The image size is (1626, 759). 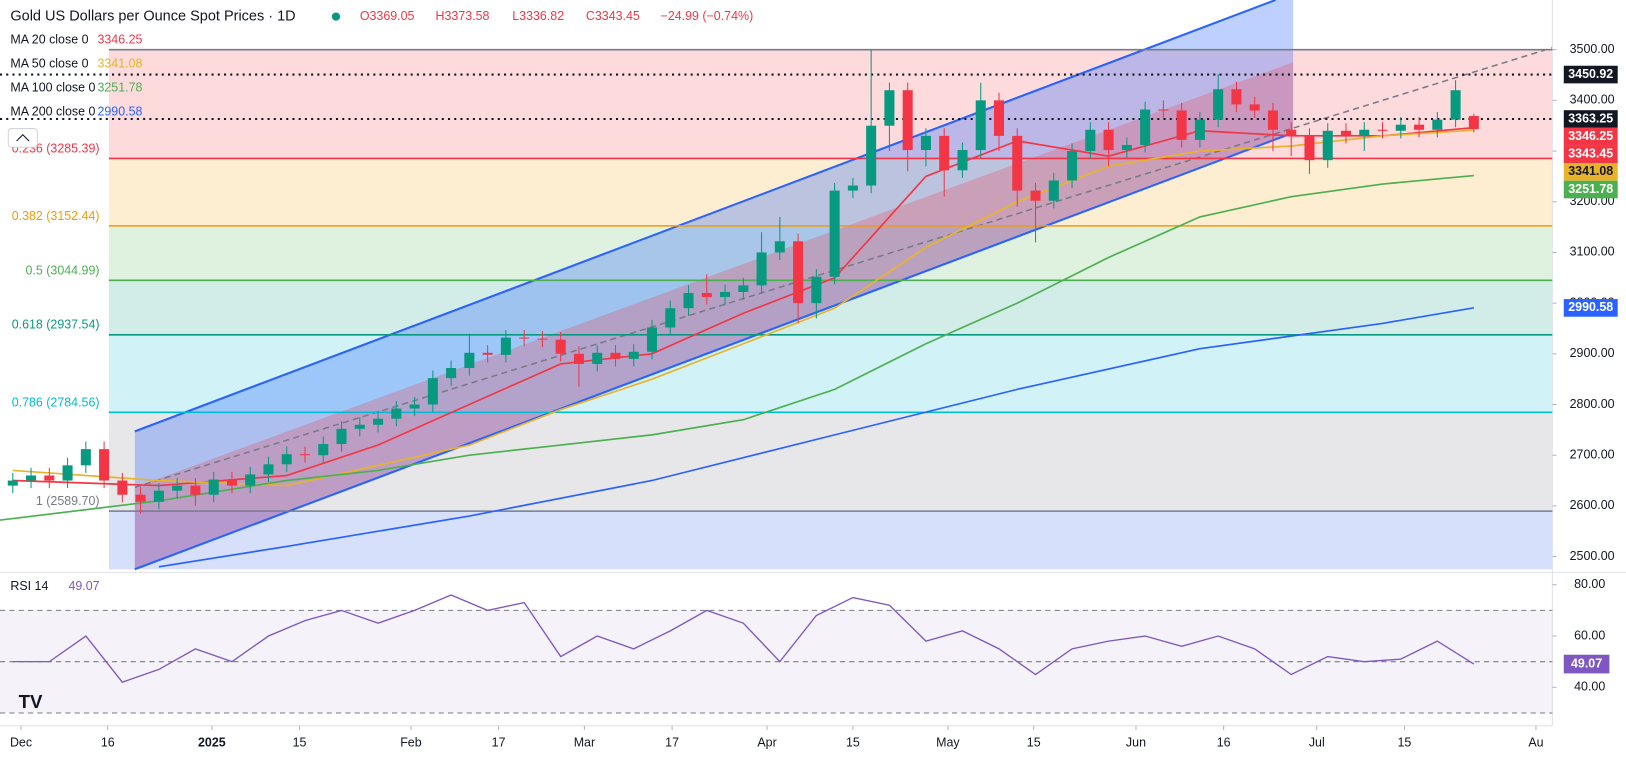 I want to click on fib-label: 0.618 (2937.54), so click(x=56, y=325).